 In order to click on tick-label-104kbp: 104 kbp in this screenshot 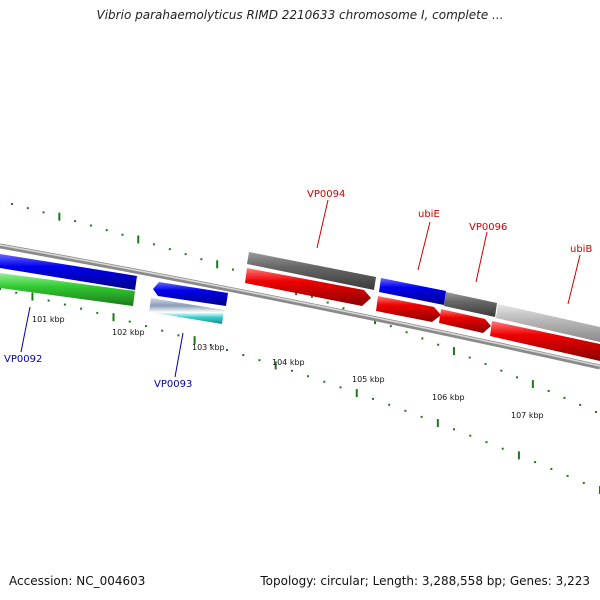, I will do `click(288, 362)`.